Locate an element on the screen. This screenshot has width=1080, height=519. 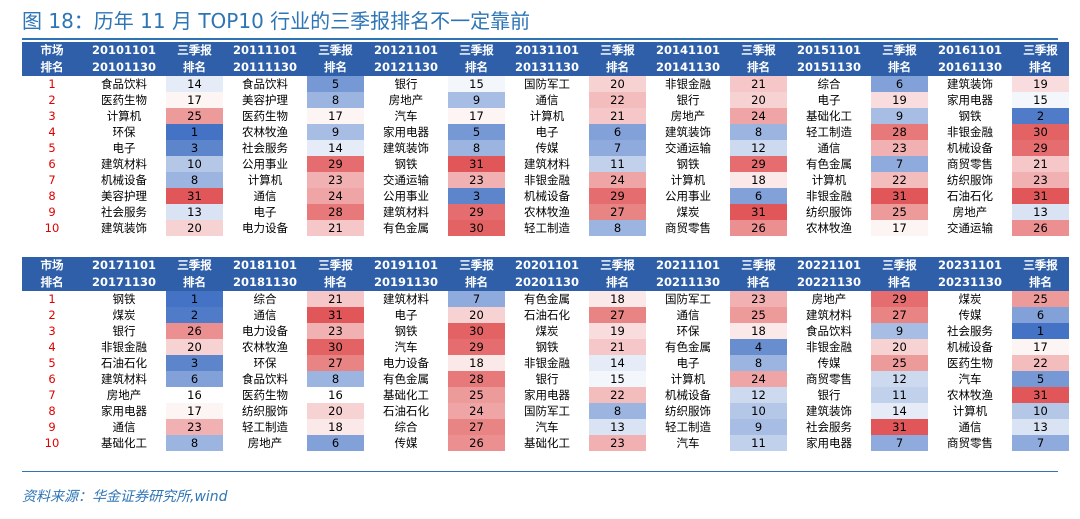
header-period-end: 20231130 is located at coordinates (970, 282).